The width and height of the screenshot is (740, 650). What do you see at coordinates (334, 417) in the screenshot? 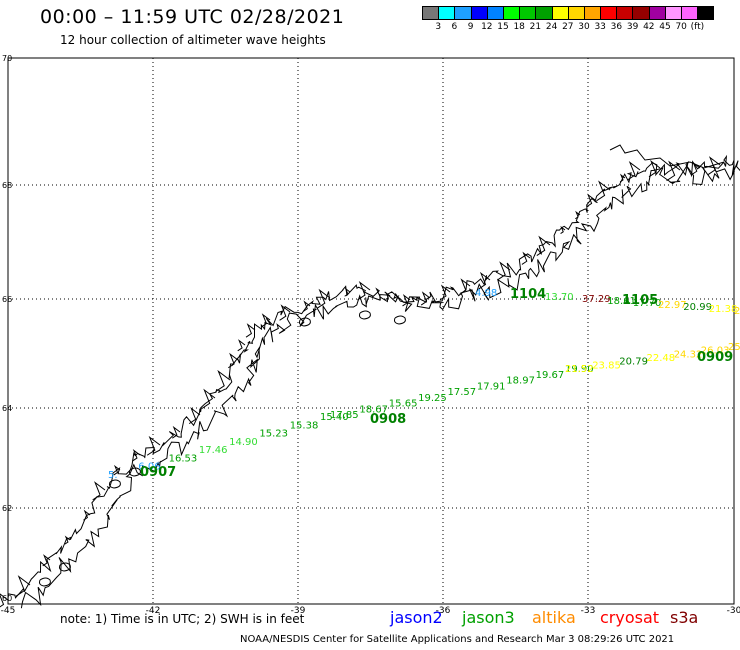
I see `wave-height-value: 15.40` at bounding box center [334, 417].